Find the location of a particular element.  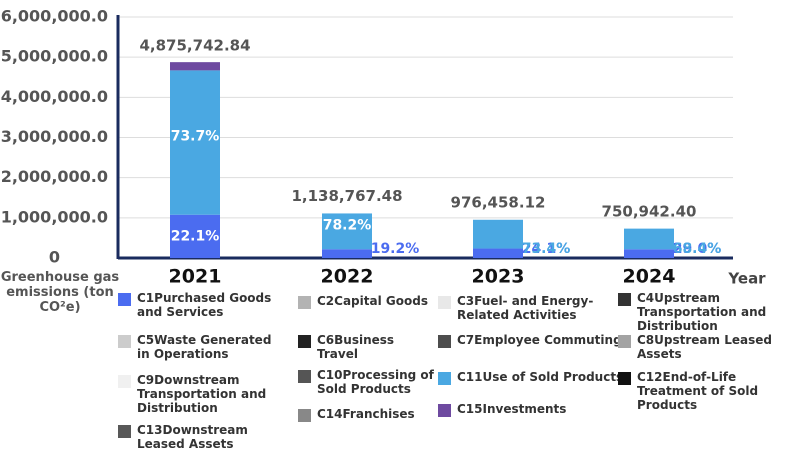

legend-label: C2Capital Goods is located at coordinates (372, 301).